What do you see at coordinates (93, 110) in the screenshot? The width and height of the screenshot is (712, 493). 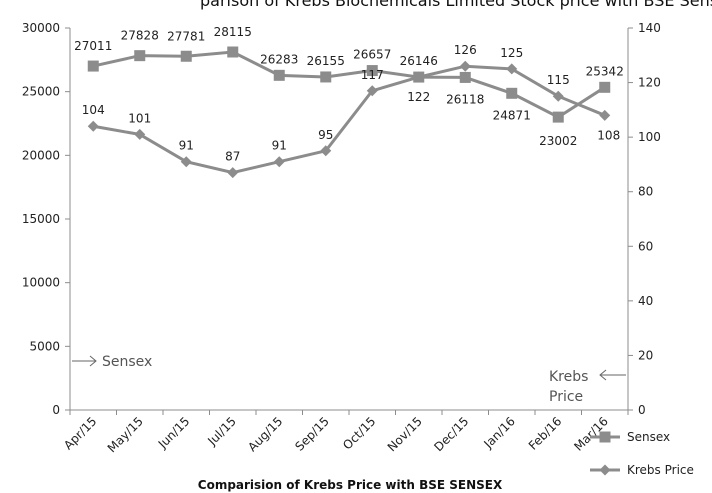 I see `krebs-price-data-label: 104` at bounding box center [93, 110].